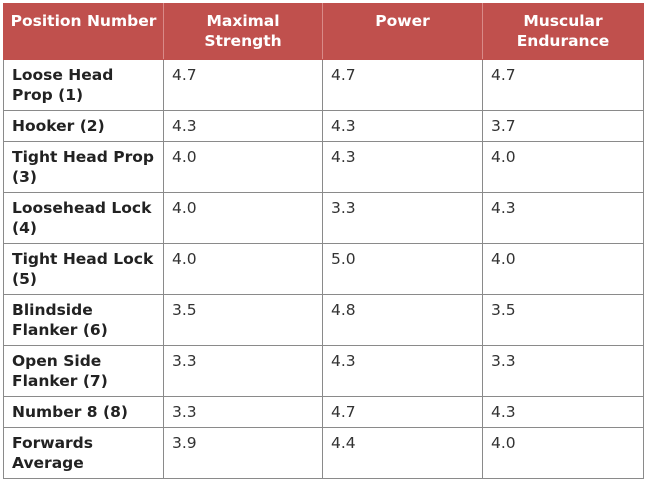 The image size is (651, 480). What do you see at coordinates (243, 320) in the screenshot?
I see `strength-cell: 3.5` at bounding box center [243, 320].